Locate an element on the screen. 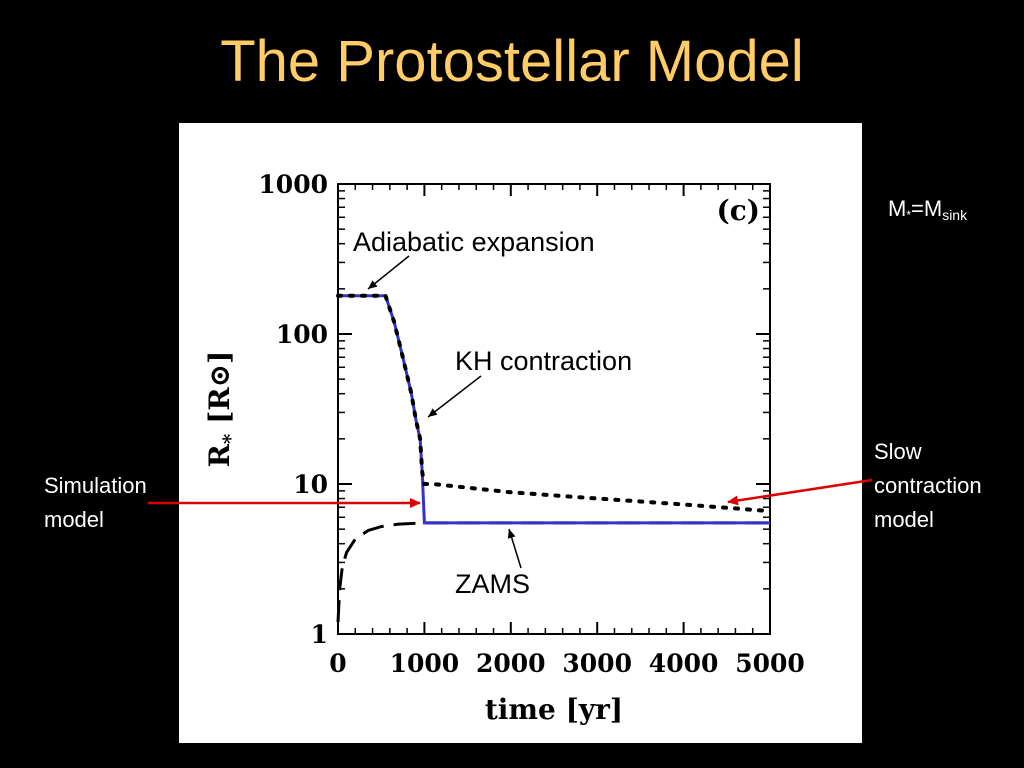 This screenshot has width=1024, height=768. panel-label: (c) is located at coordinates (738, 210).